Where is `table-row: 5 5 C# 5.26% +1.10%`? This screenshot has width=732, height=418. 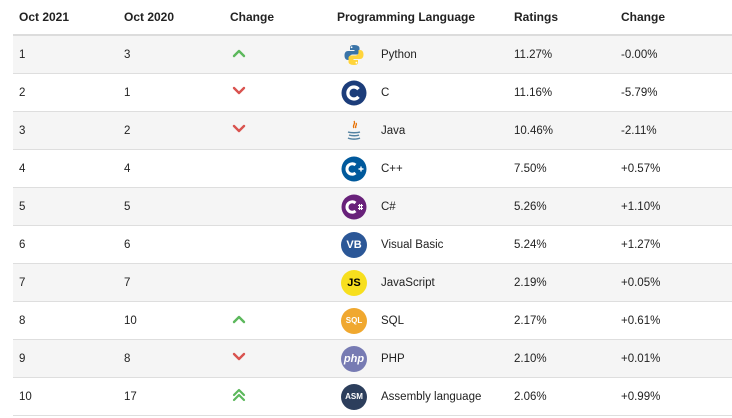
table-row: 5 5 C# 5.26% +1.10% is located at coordinates (372, 206).